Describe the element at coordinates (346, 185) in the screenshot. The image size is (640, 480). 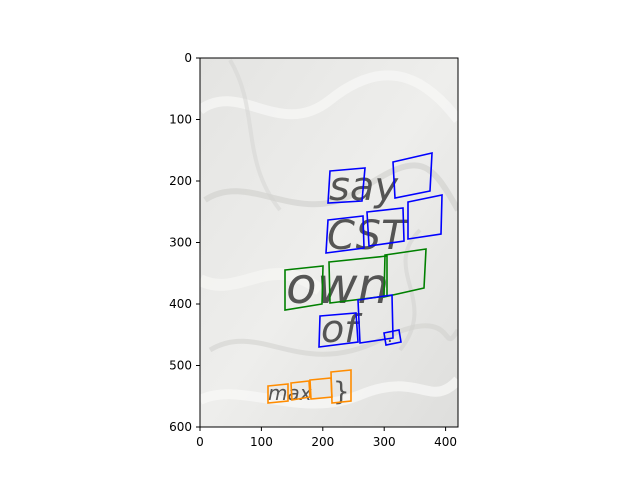
I see `box-say-s` at that location.